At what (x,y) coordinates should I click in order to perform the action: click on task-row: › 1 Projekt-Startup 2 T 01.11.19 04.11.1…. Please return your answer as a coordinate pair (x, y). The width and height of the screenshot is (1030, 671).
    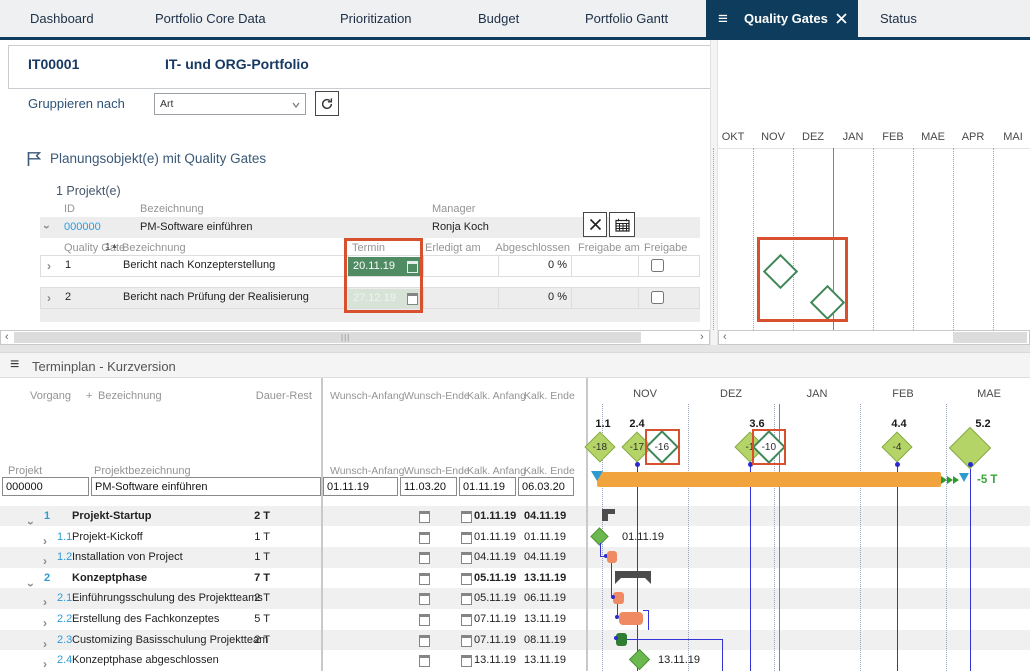
    Looking at the image, I should click on (515, 516).